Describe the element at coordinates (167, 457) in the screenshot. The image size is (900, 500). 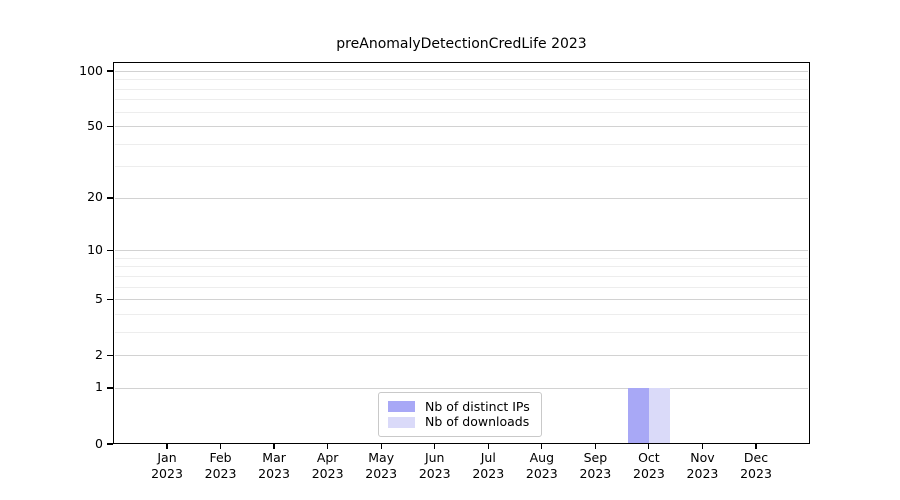
I see `x-tick-month: Jan` at that location.